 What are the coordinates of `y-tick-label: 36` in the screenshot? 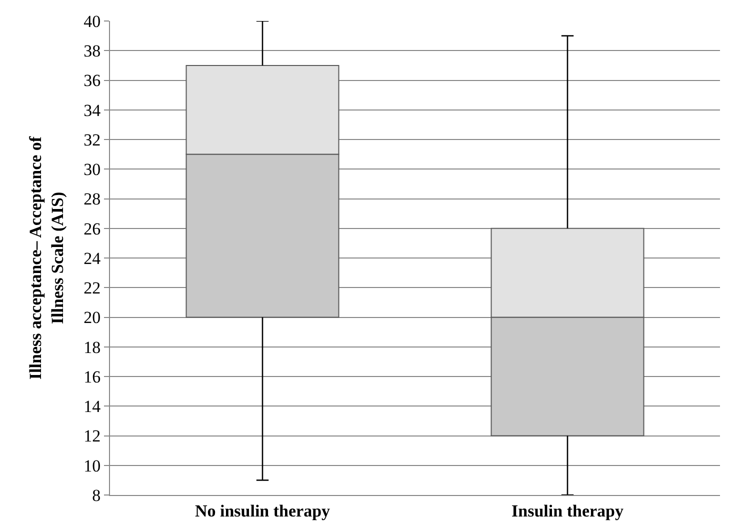 It's located at (92, 80).